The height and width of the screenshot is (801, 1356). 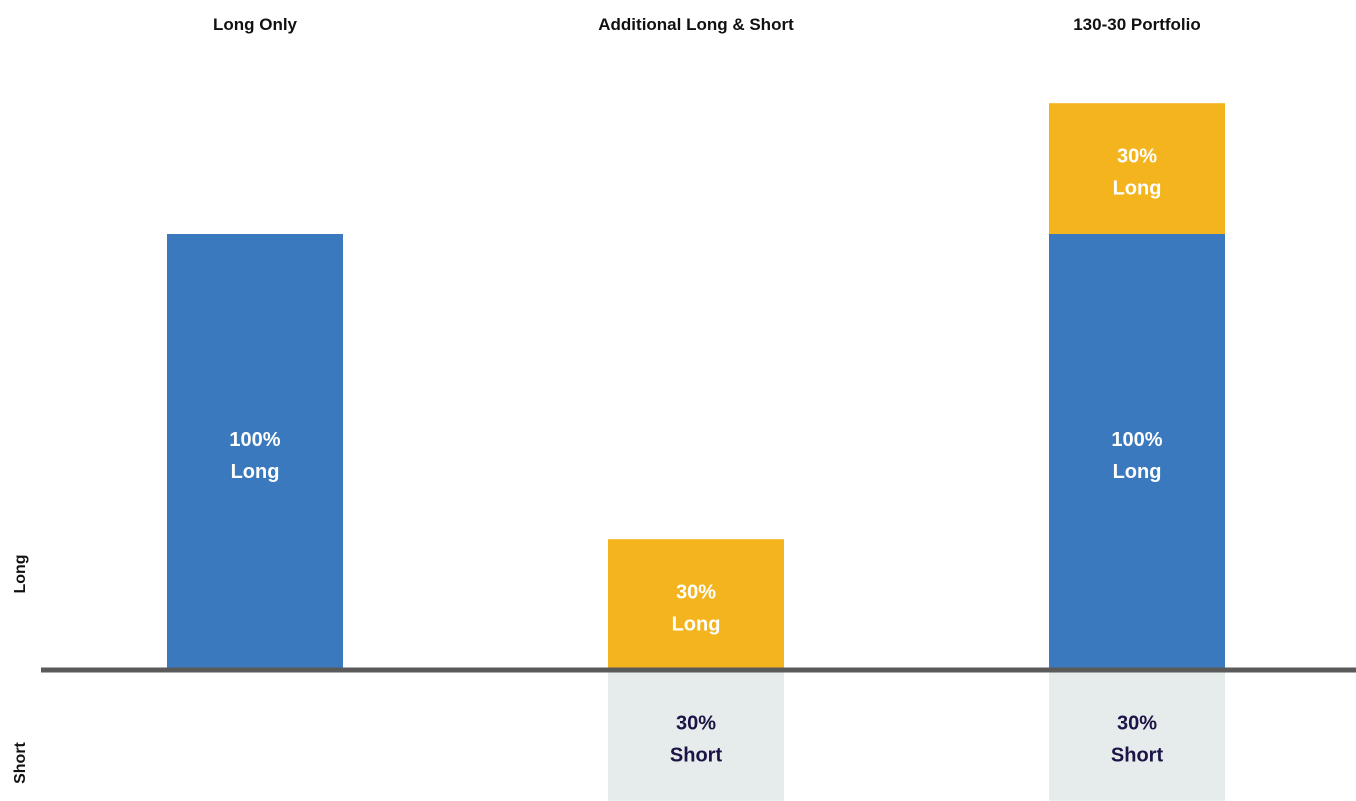 What do you see at coordinates (696, 24) in the screenshot?
I see `category-label-additional-long-short: Additional Long & Short` at bounding box center [696, 24].